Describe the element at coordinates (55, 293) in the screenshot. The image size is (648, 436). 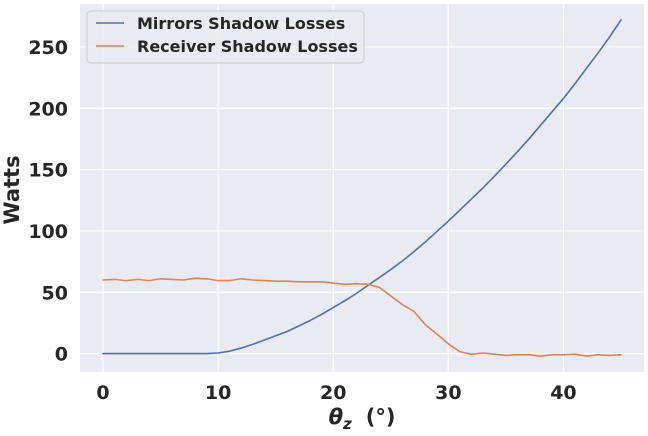
I see `y-tick-label: 50` at that location.